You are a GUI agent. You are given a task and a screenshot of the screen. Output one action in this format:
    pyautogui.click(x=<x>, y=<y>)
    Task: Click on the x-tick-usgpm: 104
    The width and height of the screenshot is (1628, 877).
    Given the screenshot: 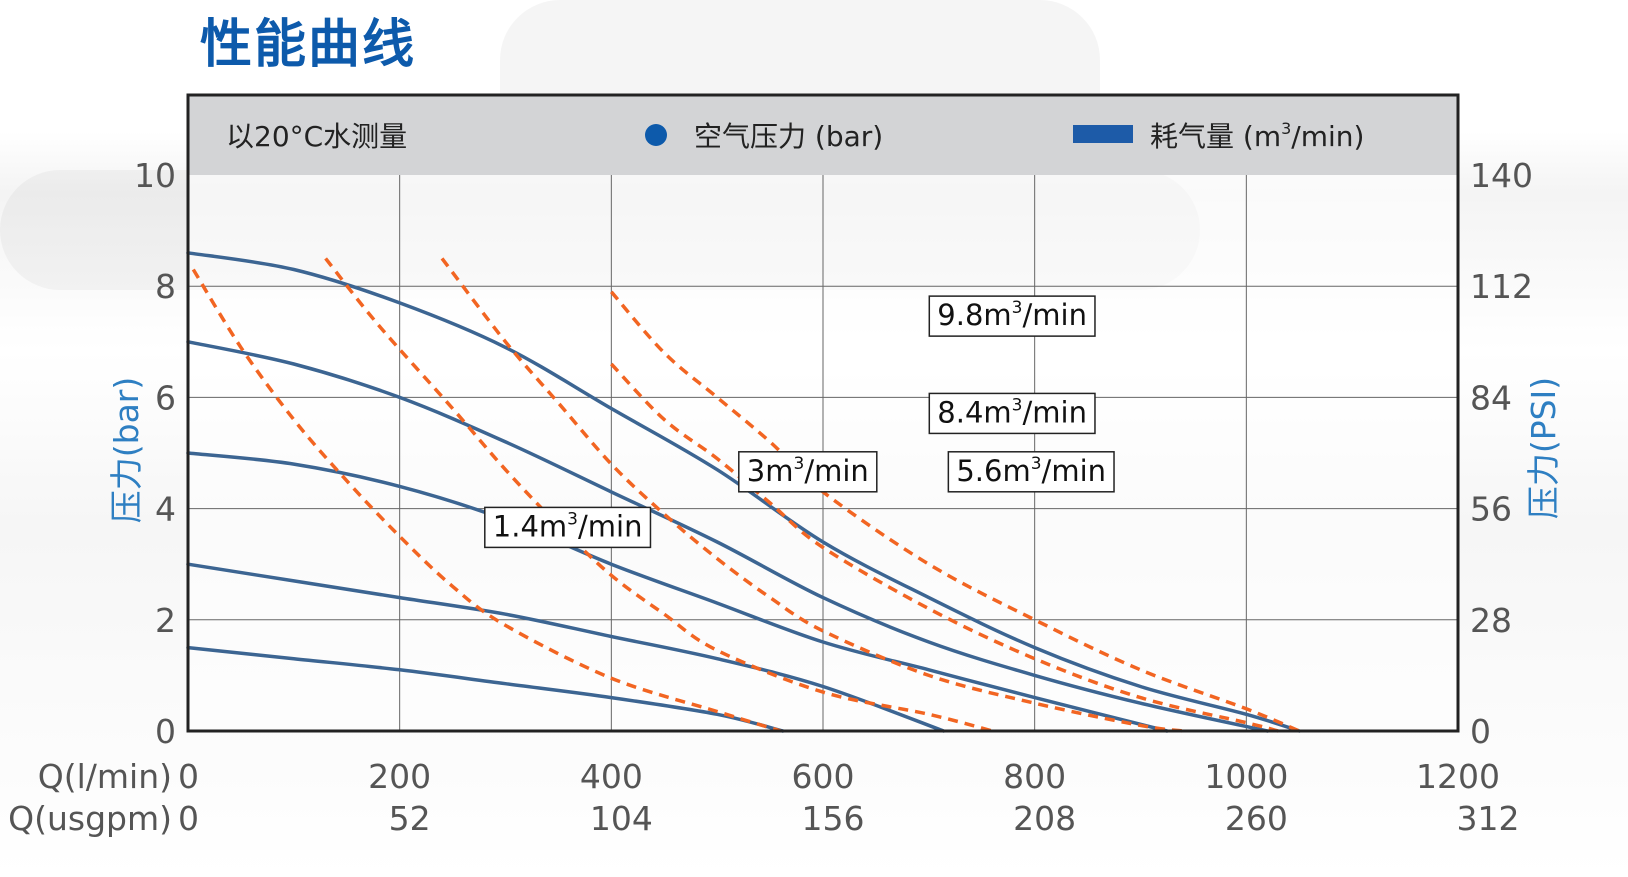 What is the action you would take?
    pyautogui.click(x=621, y=818)
    